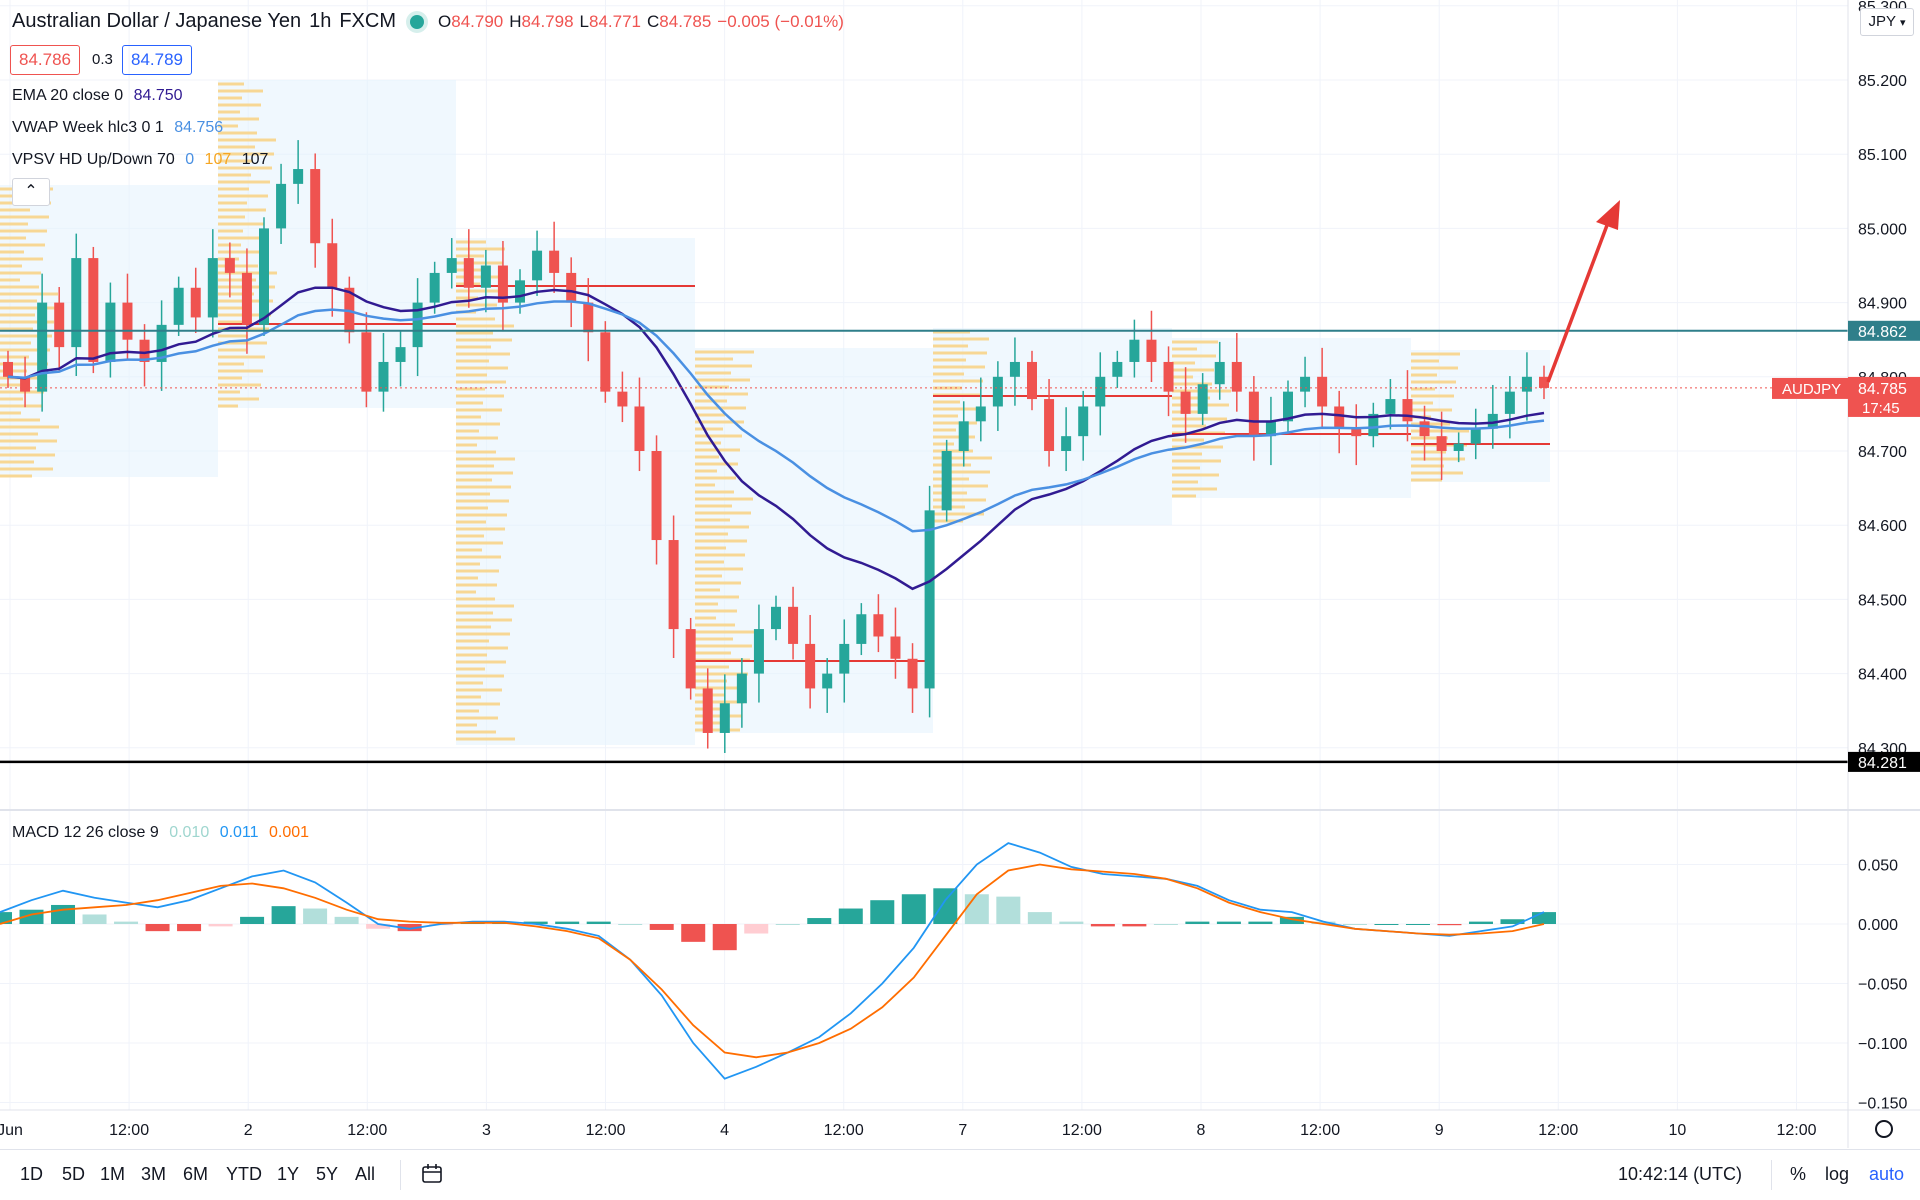 The width and height of the screenshot is (1920, 1200). Describe the element at coordinates (320, 21) in the screenshot. I see `interval-label: 1h` at that location.